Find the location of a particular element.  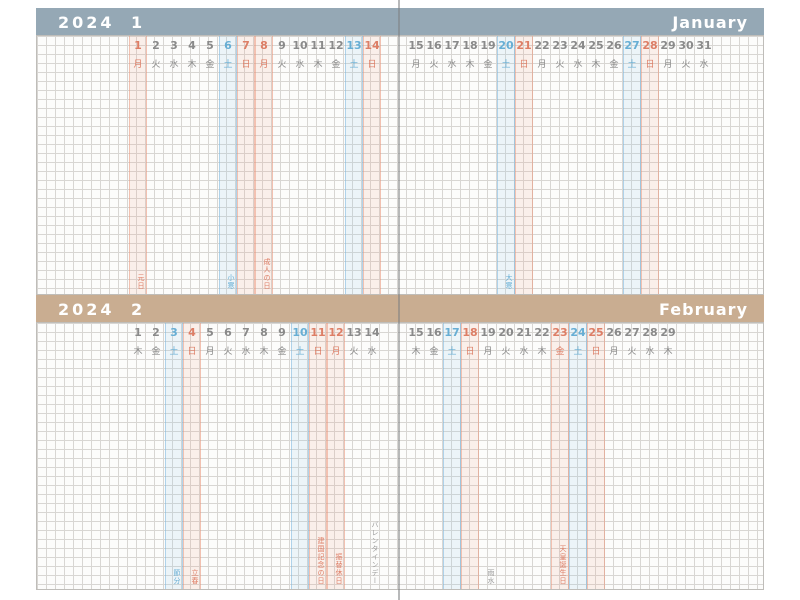

day-number: 24 is located at coordinates (578, 45).